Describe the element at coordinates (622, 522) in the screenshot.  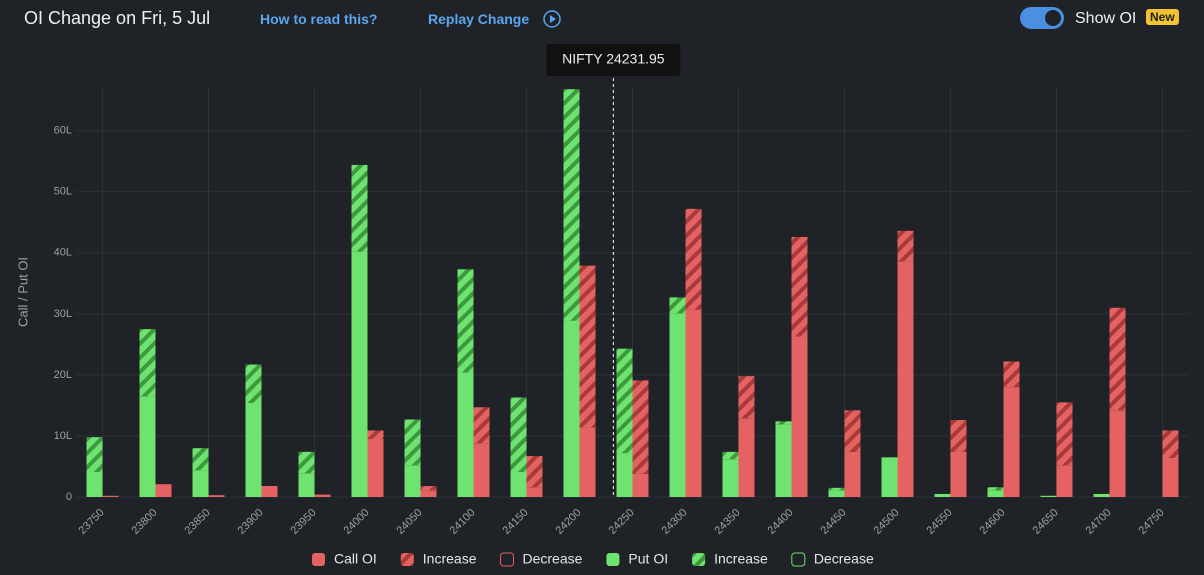
I see `x-tick-label: 24250` at that location.